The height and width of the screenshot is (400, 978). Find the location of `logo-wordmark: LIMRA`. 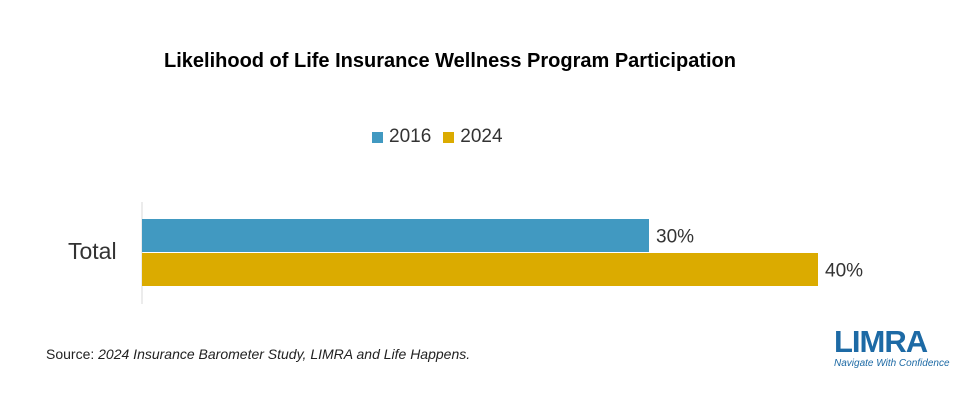

logo-wordmark: LIMRA is located at coordinates (881, 341).